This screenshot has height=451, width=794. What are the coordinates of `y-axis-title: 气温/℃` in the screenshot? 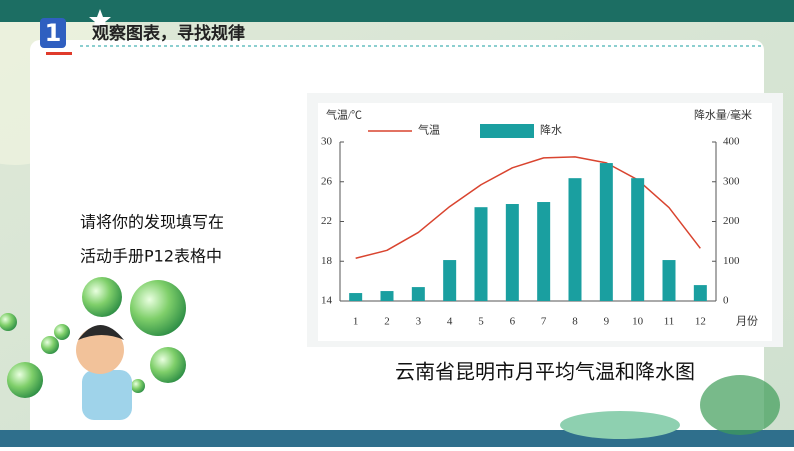 It's located at (344, 115).